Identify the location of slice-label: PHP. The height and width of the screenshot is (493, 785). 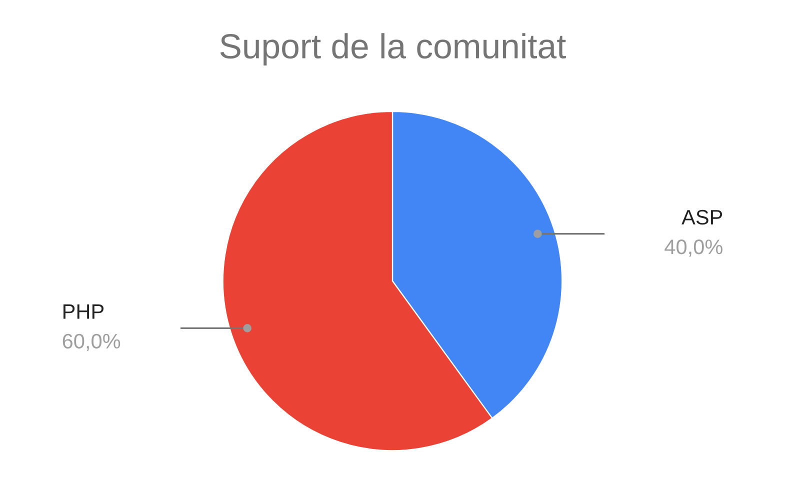
(84, 311).